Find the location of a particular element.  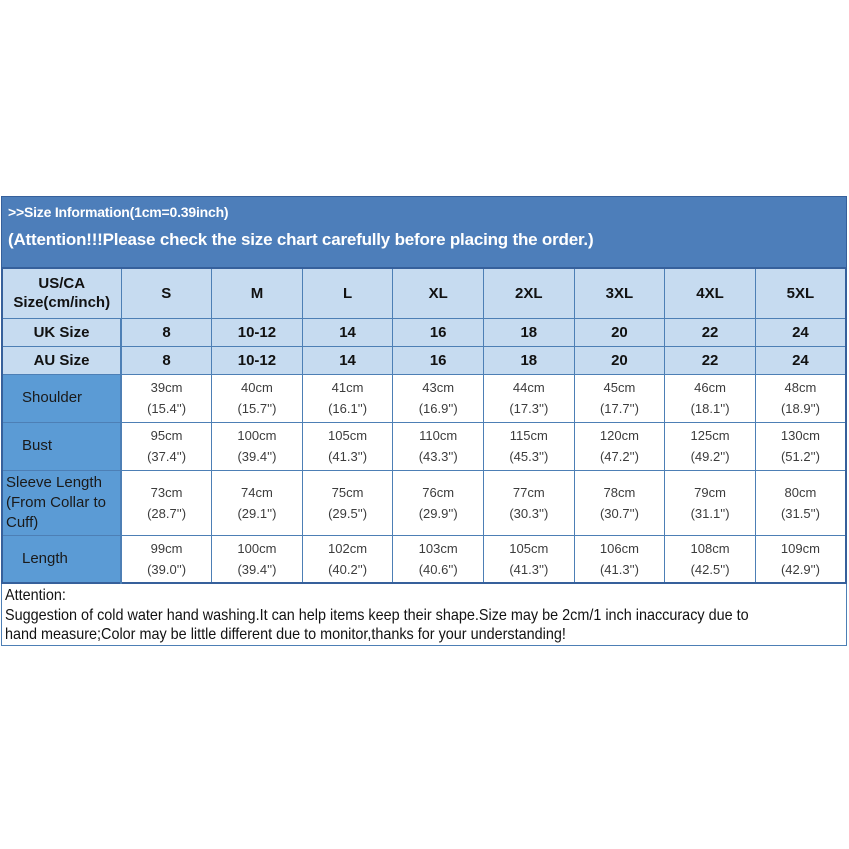

value-cm: 75cm is located at coordinates (347, 492).